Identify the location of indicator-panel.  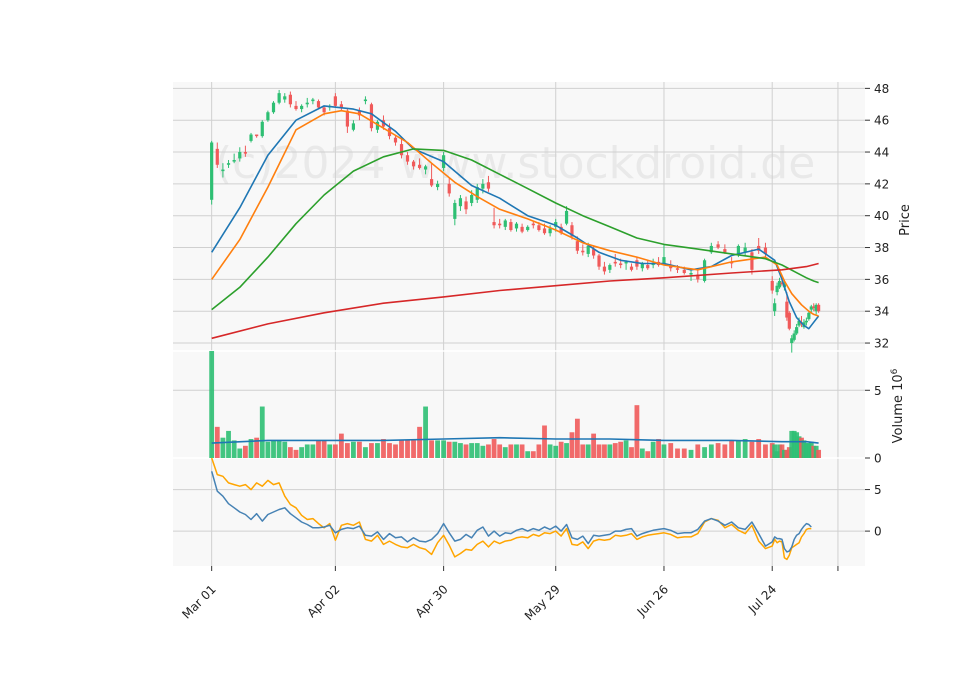
(519, 512).